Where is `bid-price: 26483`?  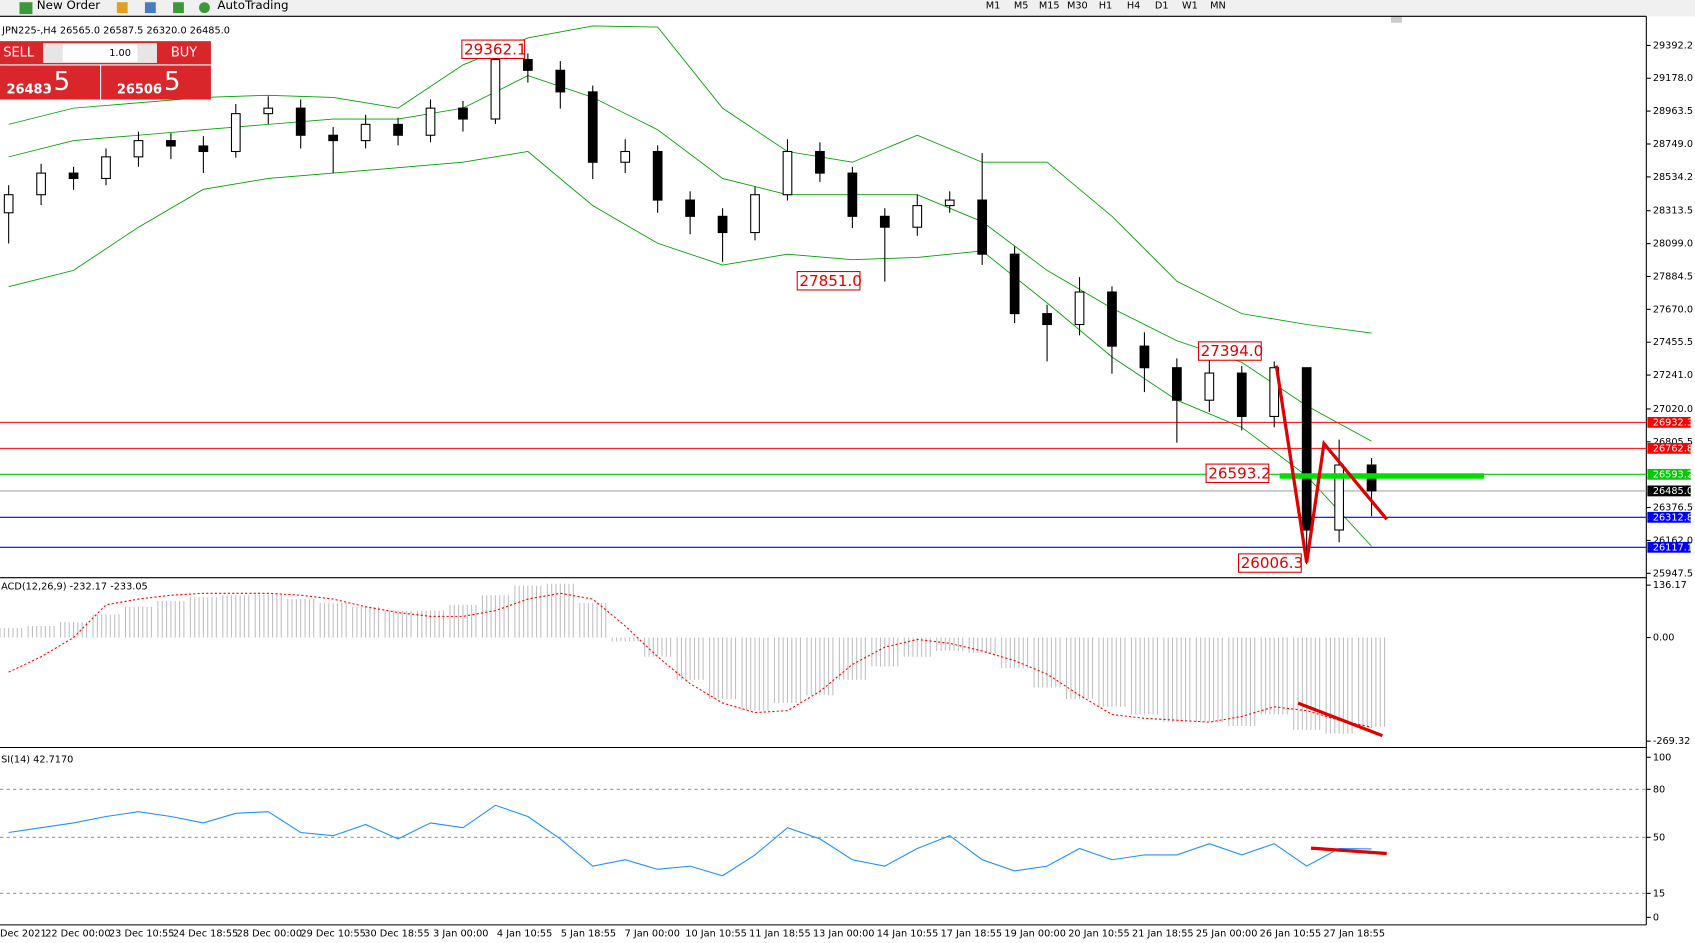
bid-price: 26483 is located at coordinates (28, 89).